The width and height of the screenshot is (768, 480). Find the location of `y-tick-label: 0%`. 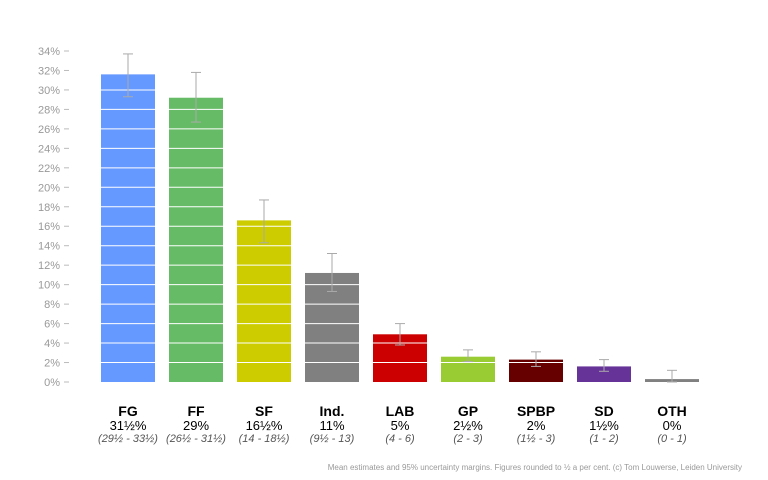

y-tick-label: 0% is located at coordinates (52, 383).